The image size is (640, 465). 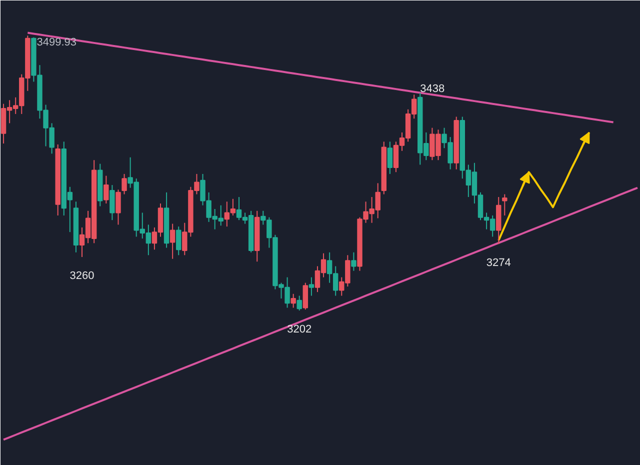 What do you see at coordinates (82, 276) in the screenshot?
I see `annotation: 3260` at bounding box center [82, 276].